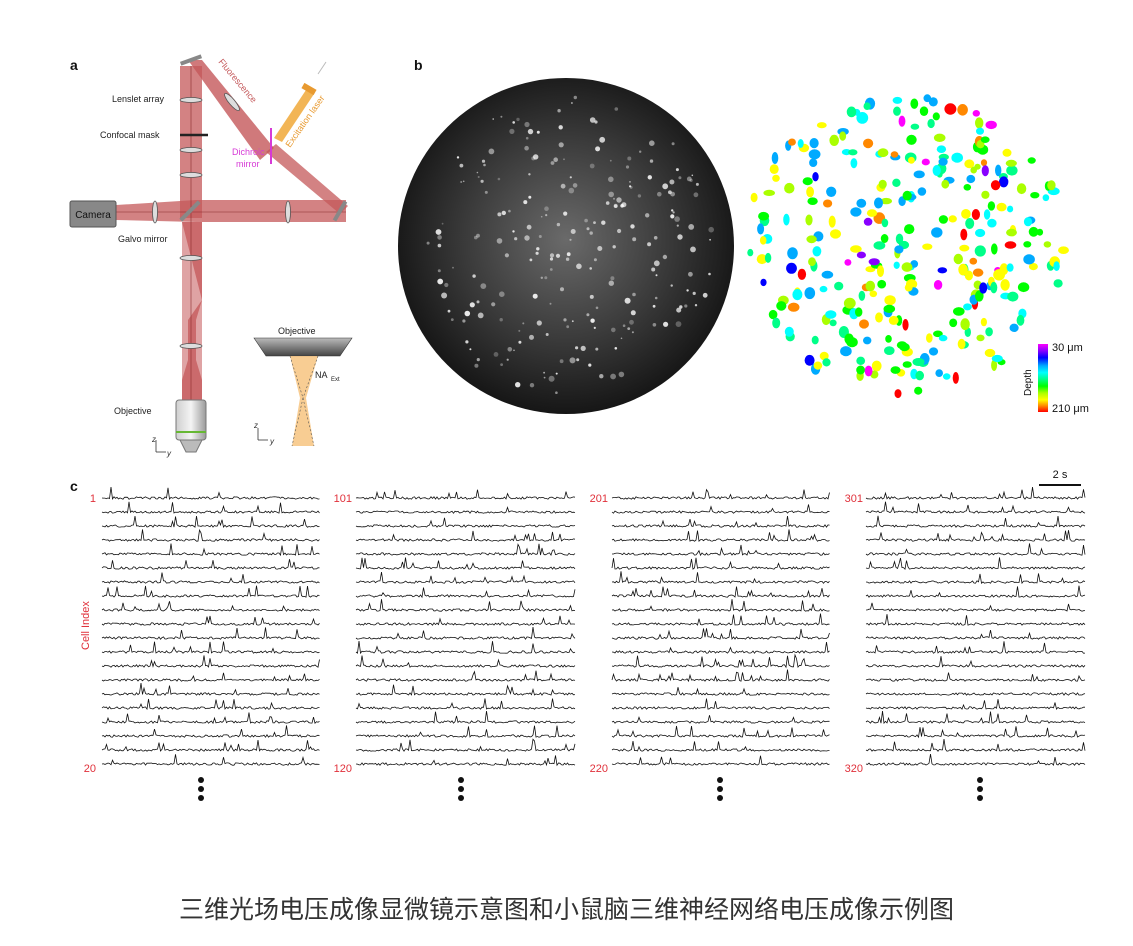 The width and height of the screenshot is (1133, 946). Describe the element at coordinates (191, 150) in the screenshot. I see `lens` at that location.